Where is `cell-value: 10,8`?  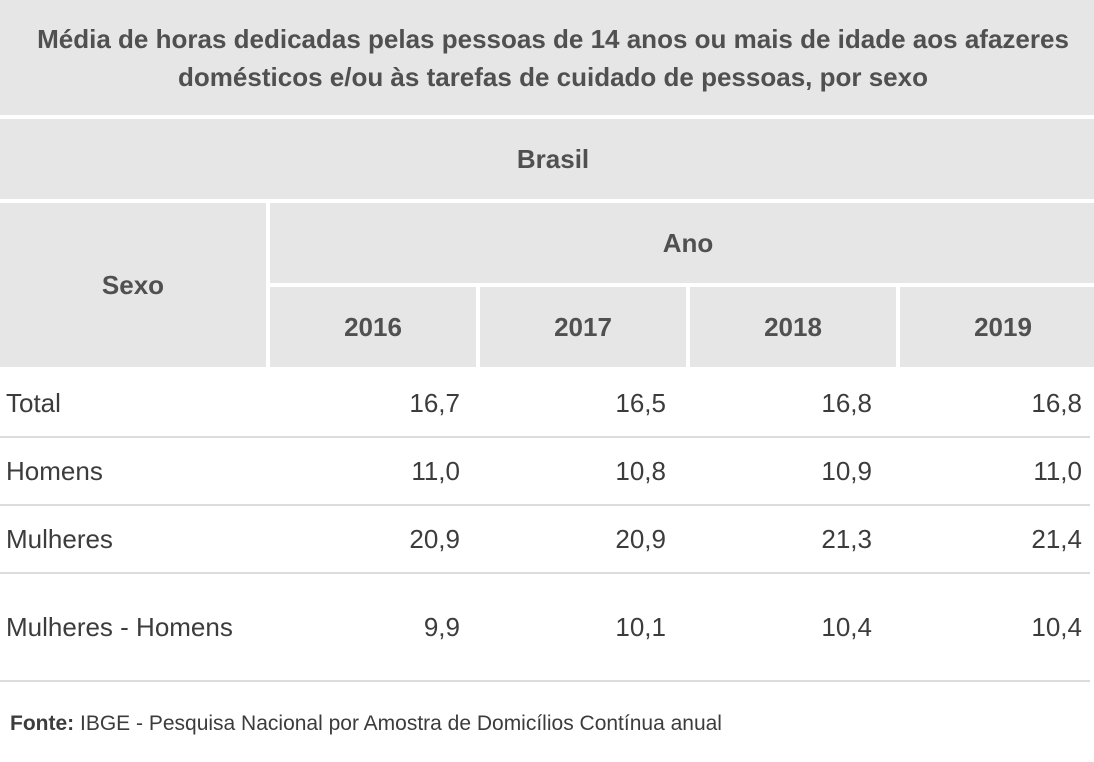 cell-value: 10,8 is located at coordinates (571, 471).